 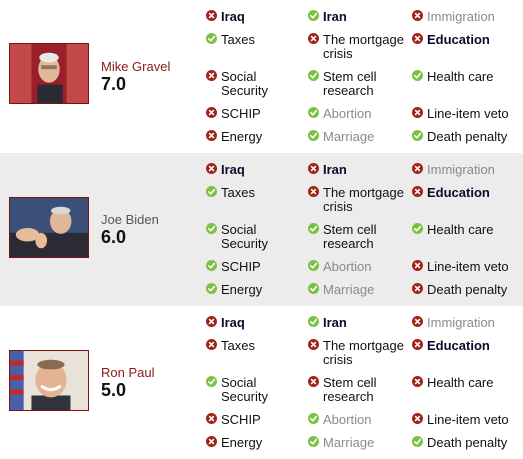 I want to click on candidate-name: Mike Gravel, so click(x=136, y=66).